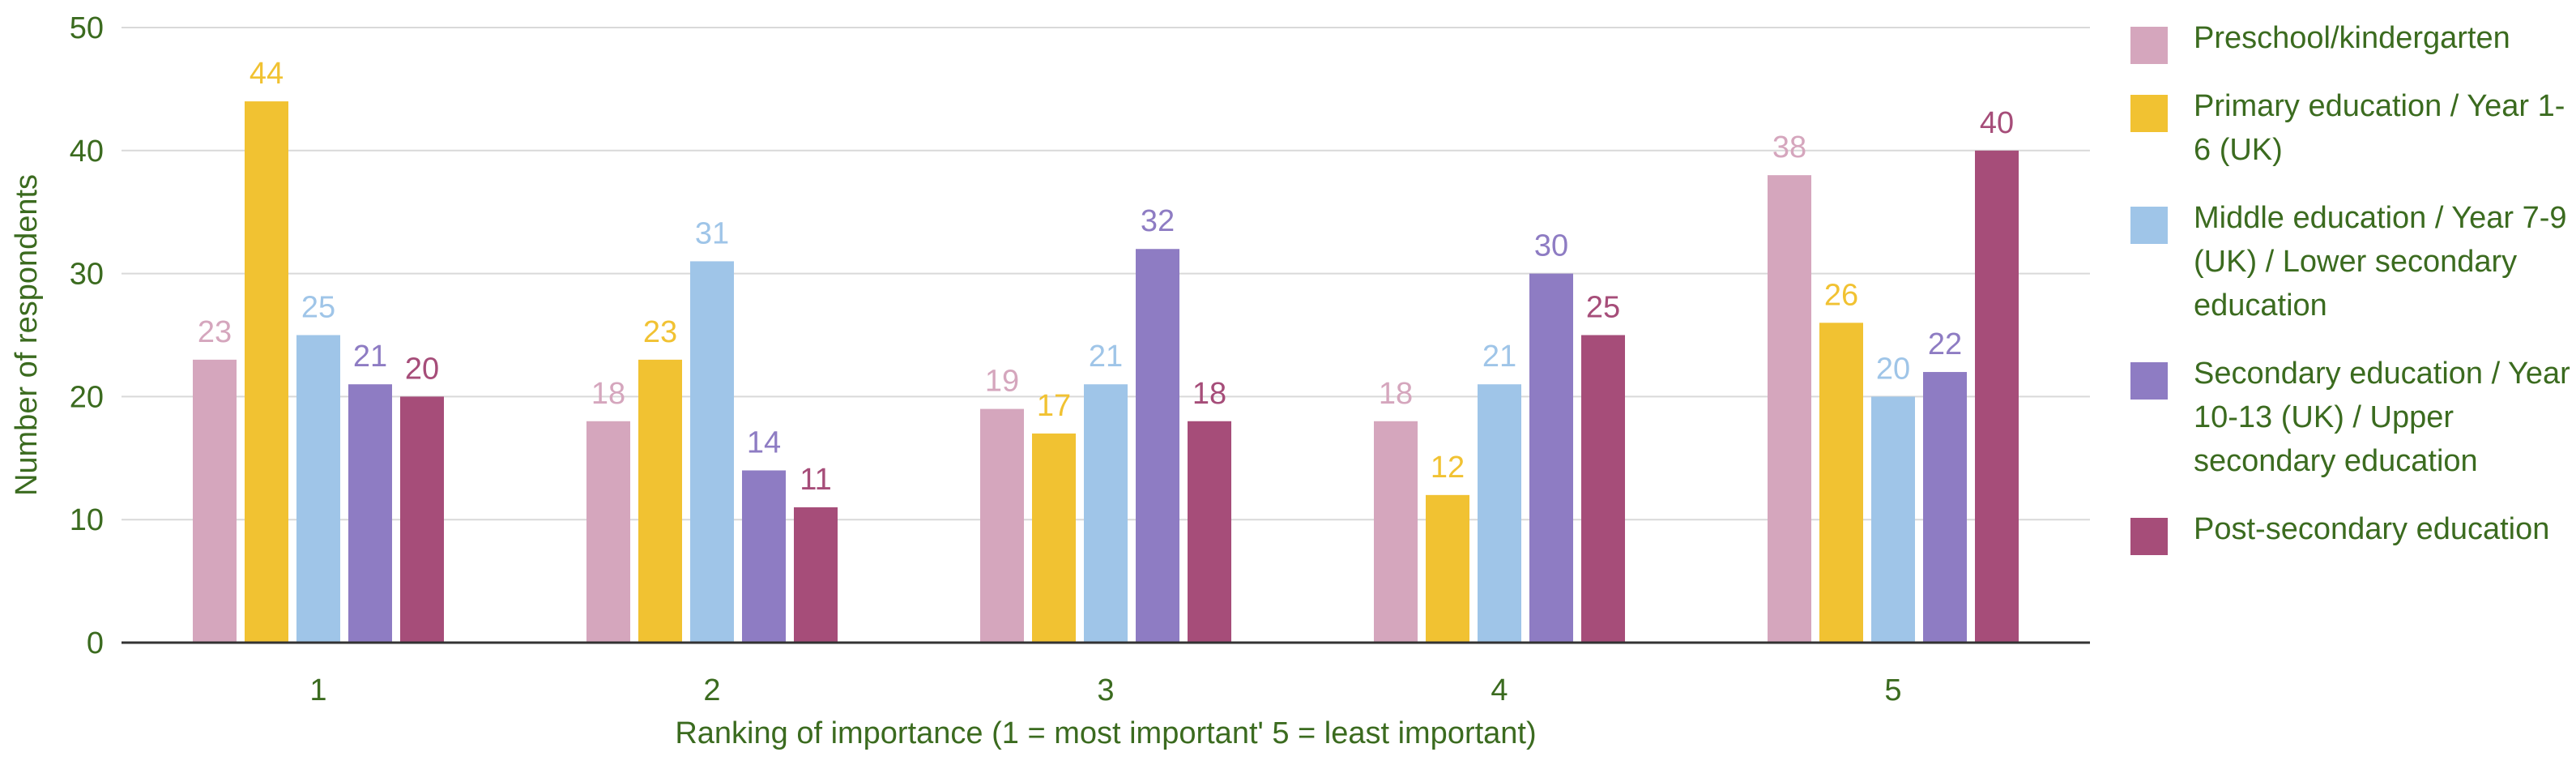  What do you see at coordinates (712, 690) in the screenshot?
I see `x-tick-label: 2` at bounding box center [712, 690].